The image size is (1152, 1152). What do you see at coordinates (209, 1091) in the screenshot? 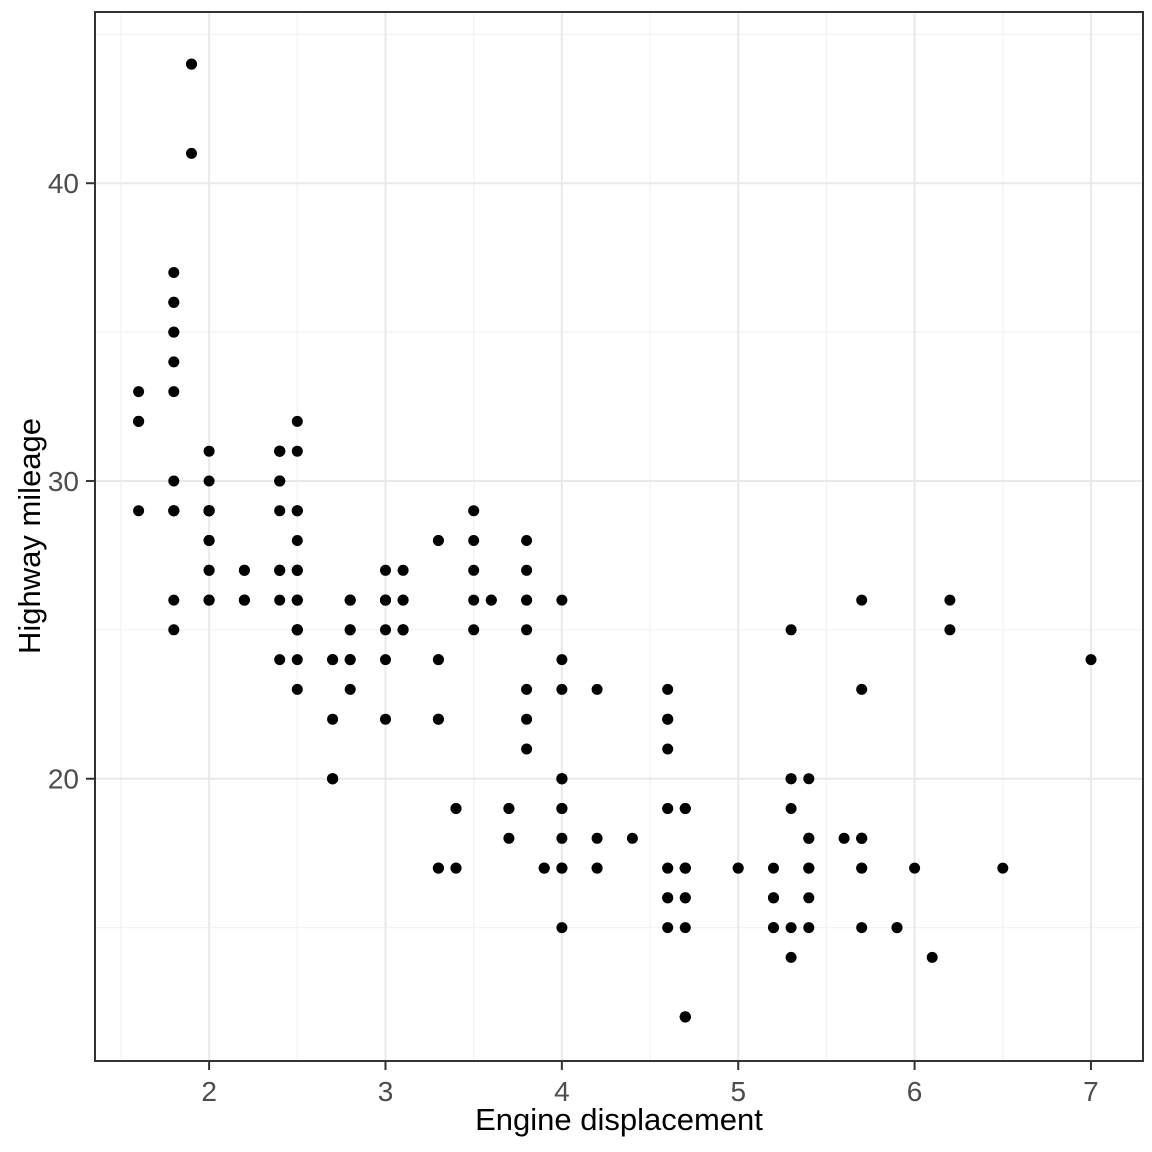
I see `x-tick-label: 2` at bounding box center [209, 1091].